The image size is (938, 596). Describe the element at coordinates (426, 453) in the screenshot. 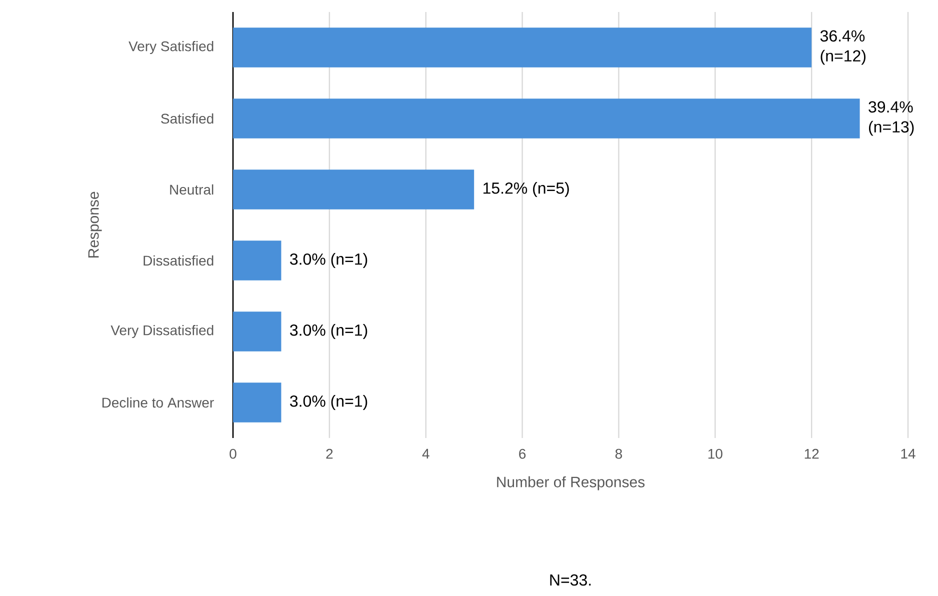

I see `x-tick-label: 4` at that location.